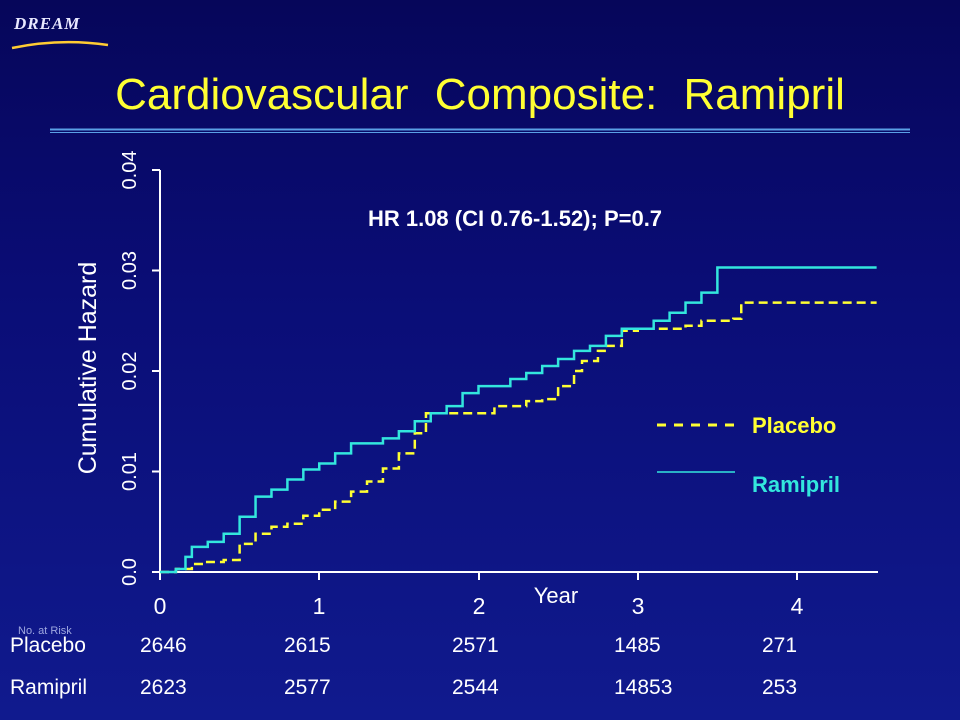  I want to click on x-tick-label: 2, so click(479, 606).